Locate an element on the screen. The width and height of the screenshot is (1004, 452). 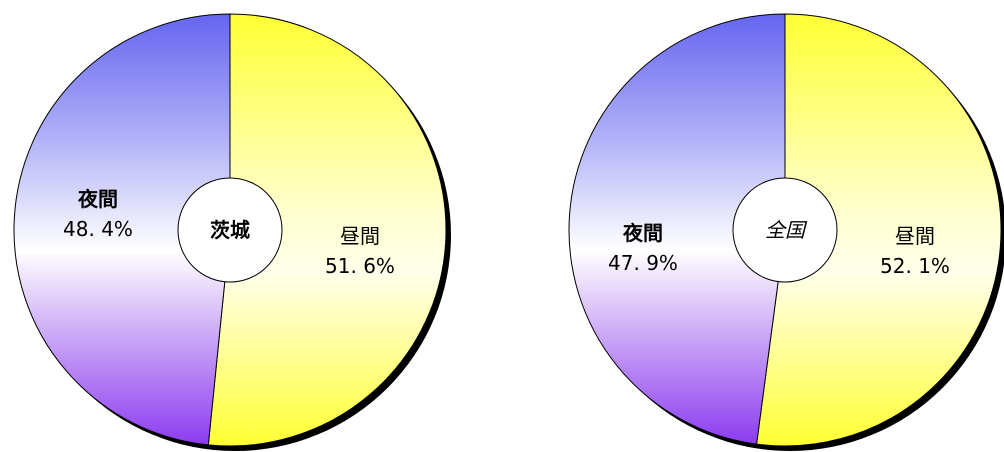
pie-center-label: 茨城 is located at coordinates (230, 230).